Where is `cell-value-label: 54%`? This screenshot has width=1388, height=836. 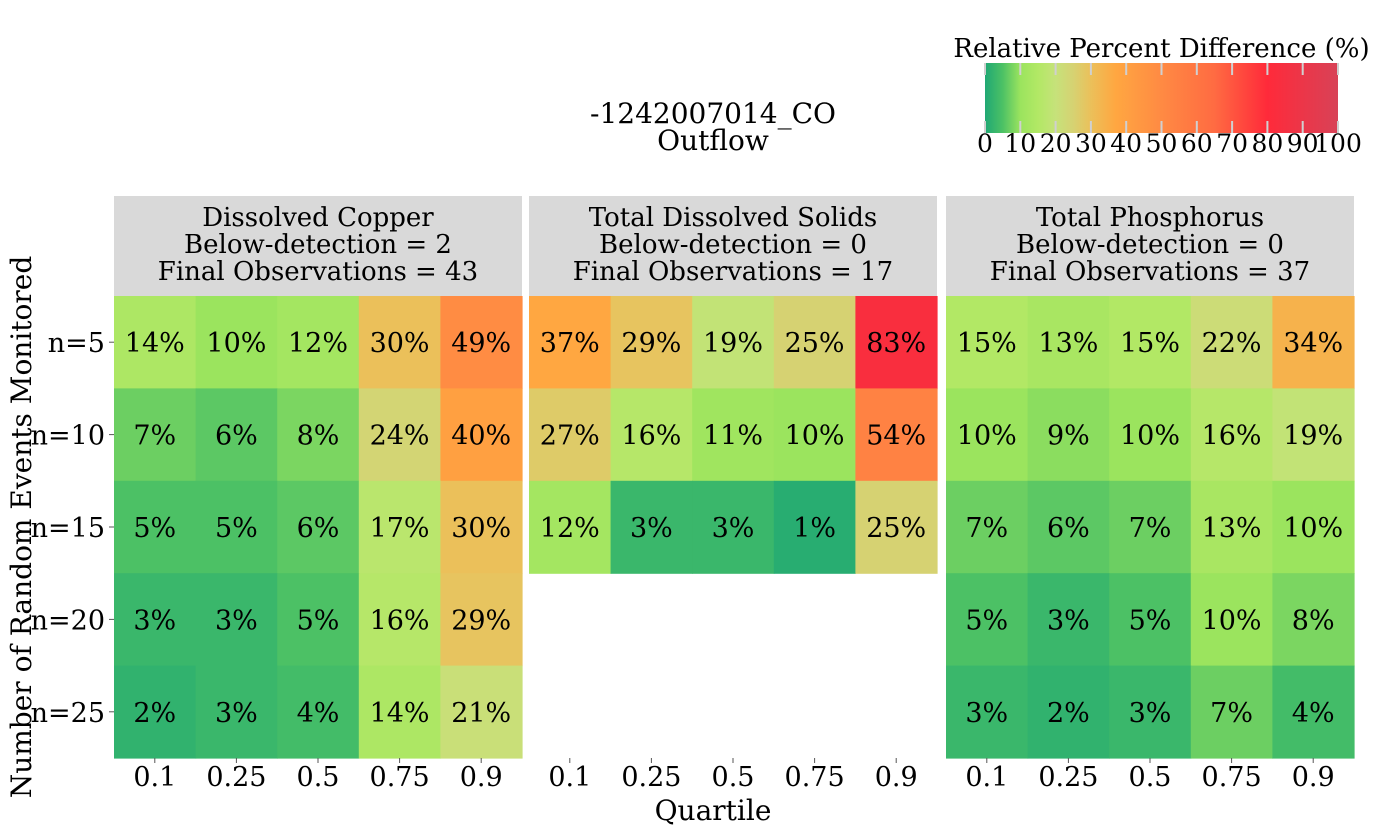
cell-value-label: 54% is located at coordinates (896, 436).